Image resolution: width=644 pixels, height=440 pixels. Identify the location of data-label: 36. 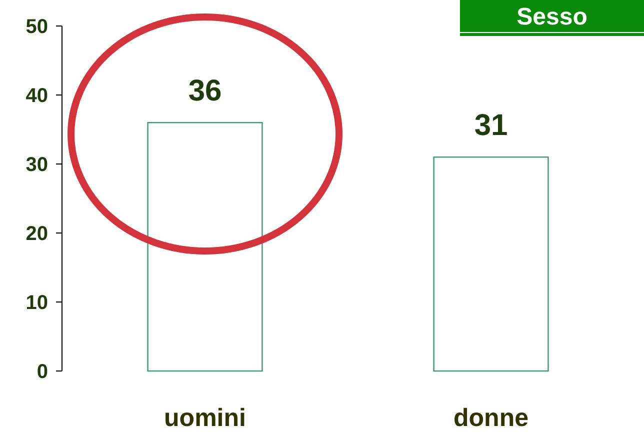
(205, 91).